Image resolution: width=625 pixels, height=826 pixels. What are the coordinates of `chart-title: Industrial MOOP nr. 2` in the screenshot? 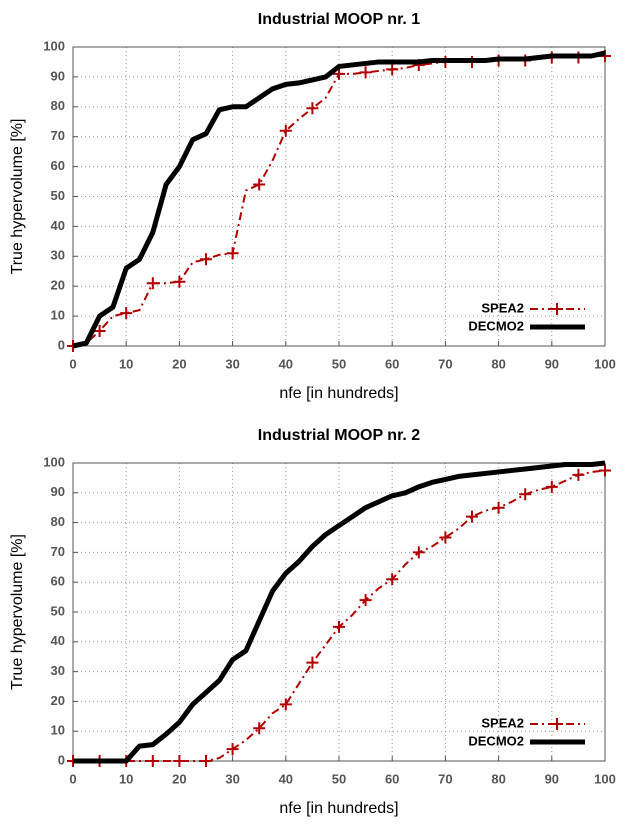 It's located at (339, 435).